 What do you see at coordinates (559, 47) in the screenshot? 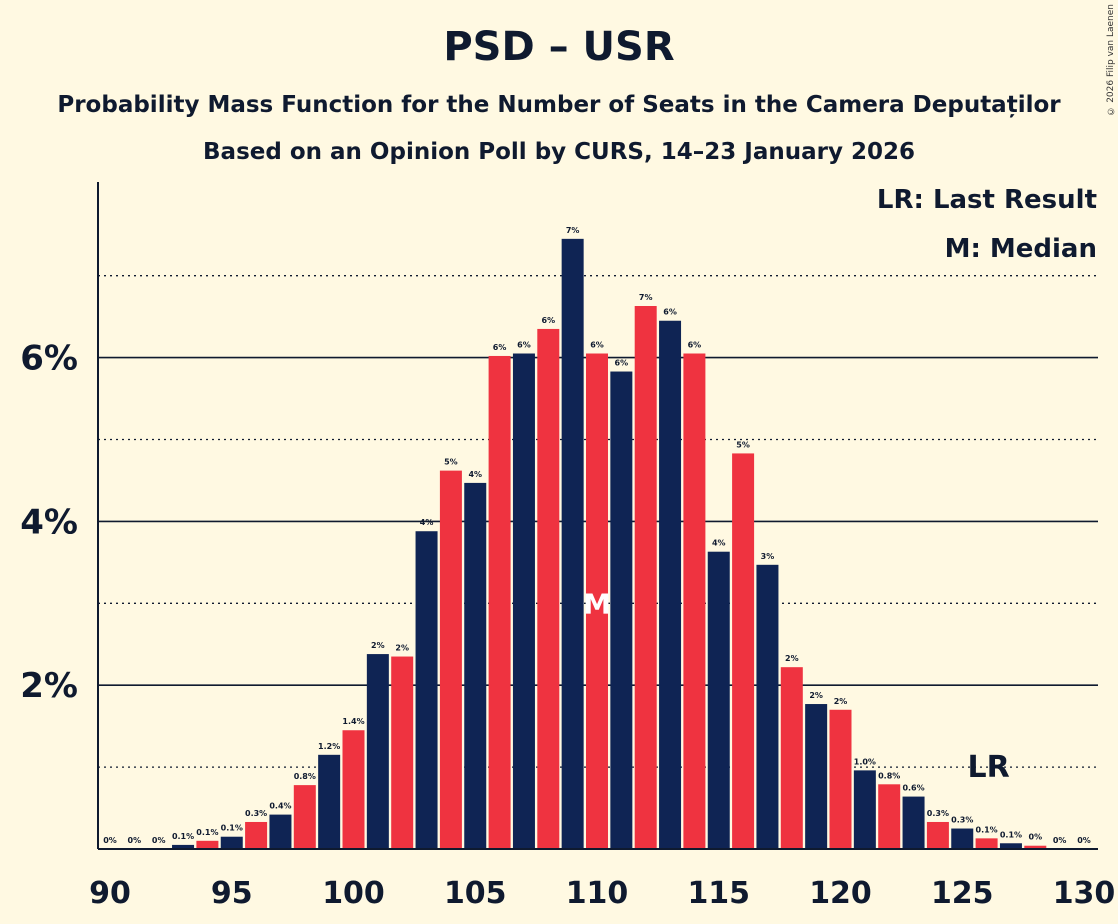
I see `chart-title: PSD – USR` at bounding box center [559, 47].